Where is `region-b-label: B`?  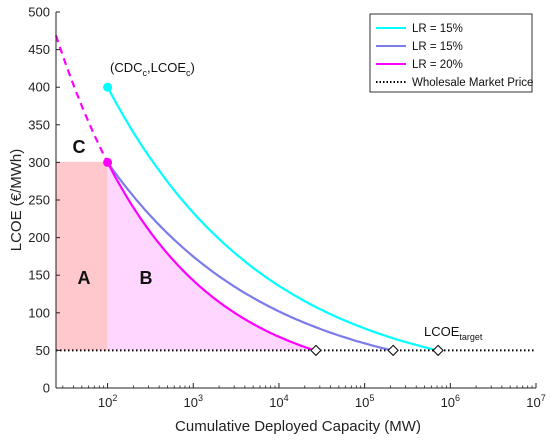 region-b-label: B is located at coordinates (146, 278).